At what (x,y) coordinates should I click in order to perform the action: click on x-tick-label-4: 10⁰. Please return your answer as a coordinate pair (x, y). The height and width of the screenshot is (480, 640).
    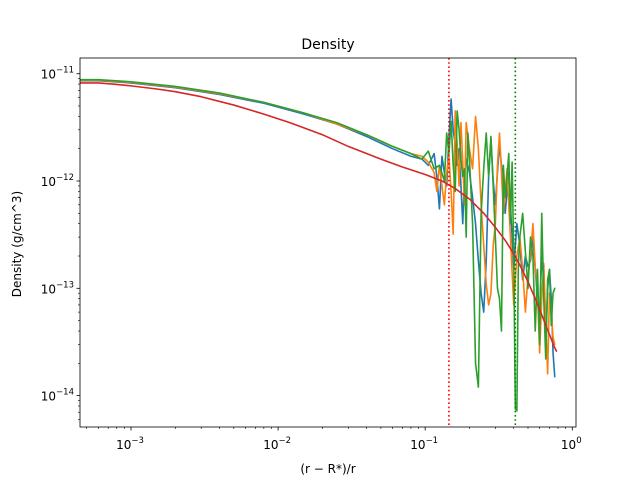
    Looking at the image, I should click on (571, 444).